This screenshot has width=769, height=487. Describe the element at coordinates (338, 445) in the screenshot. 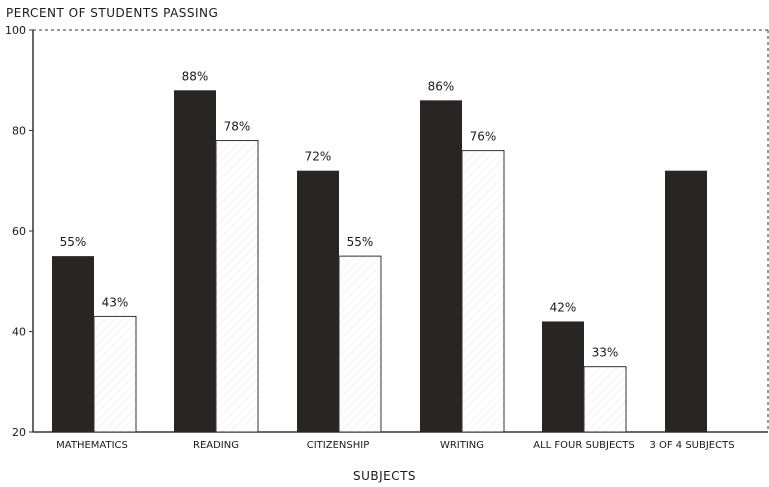

I see `x-tick-label: CITIZENSHIP` at that location.